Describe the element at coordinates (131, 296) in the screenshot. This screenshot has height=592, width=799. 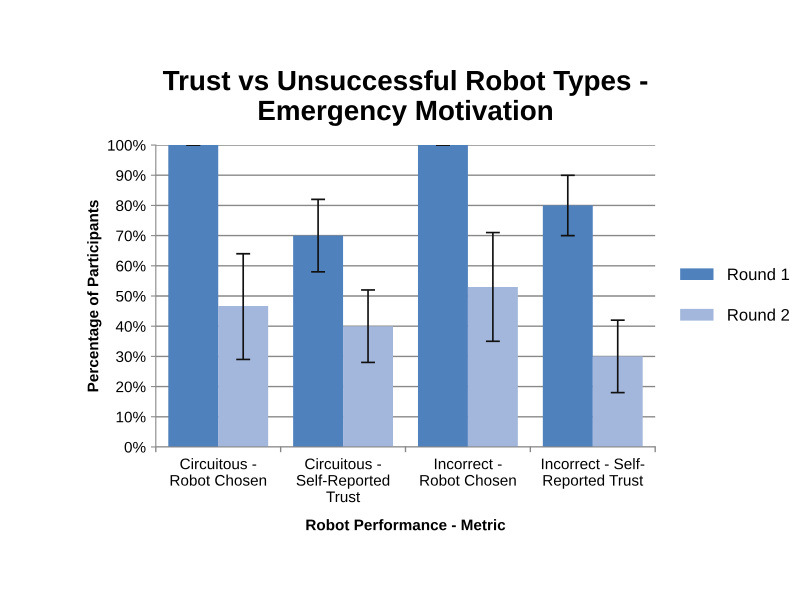
I see `y-tick-label: 50%` at that location.